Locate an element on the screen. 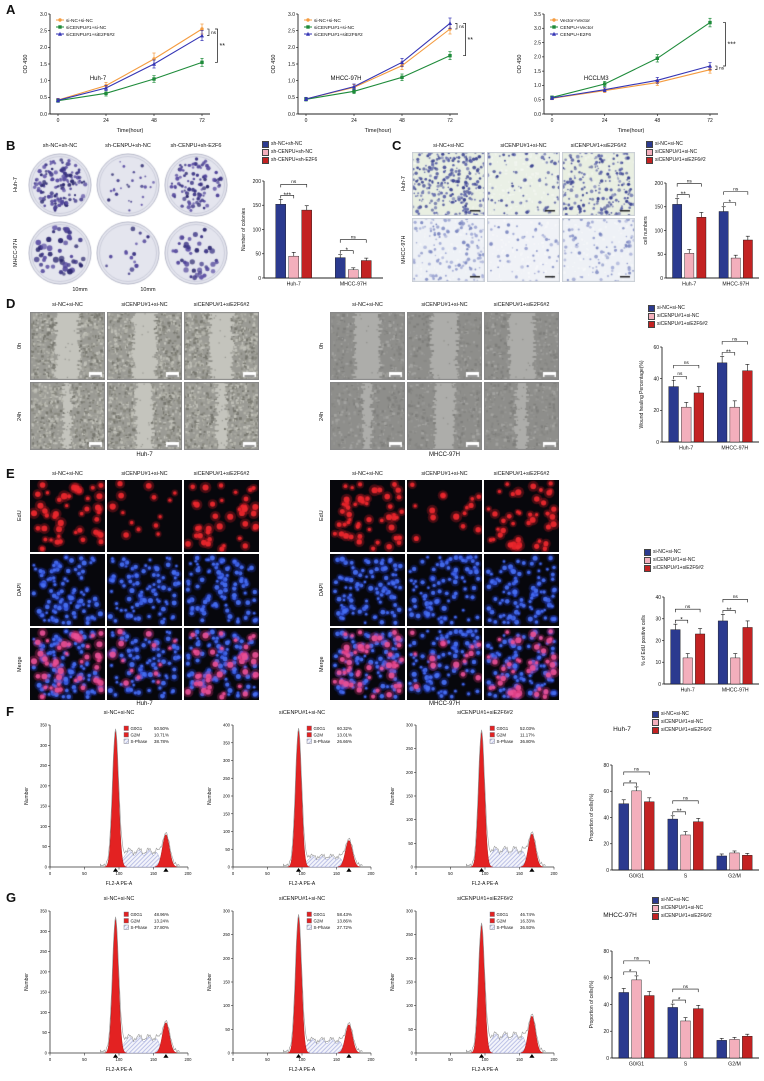  legend-item: sh-CENPU+sh-E2F6 is located at coordinates (289, 160).